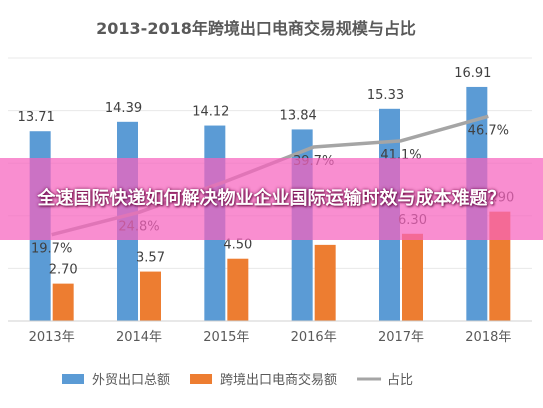  What do you see at coordinates (488, 337) in the screenshot?
I see `x-tick-label: 2018年` at bounding box center [488, 337].